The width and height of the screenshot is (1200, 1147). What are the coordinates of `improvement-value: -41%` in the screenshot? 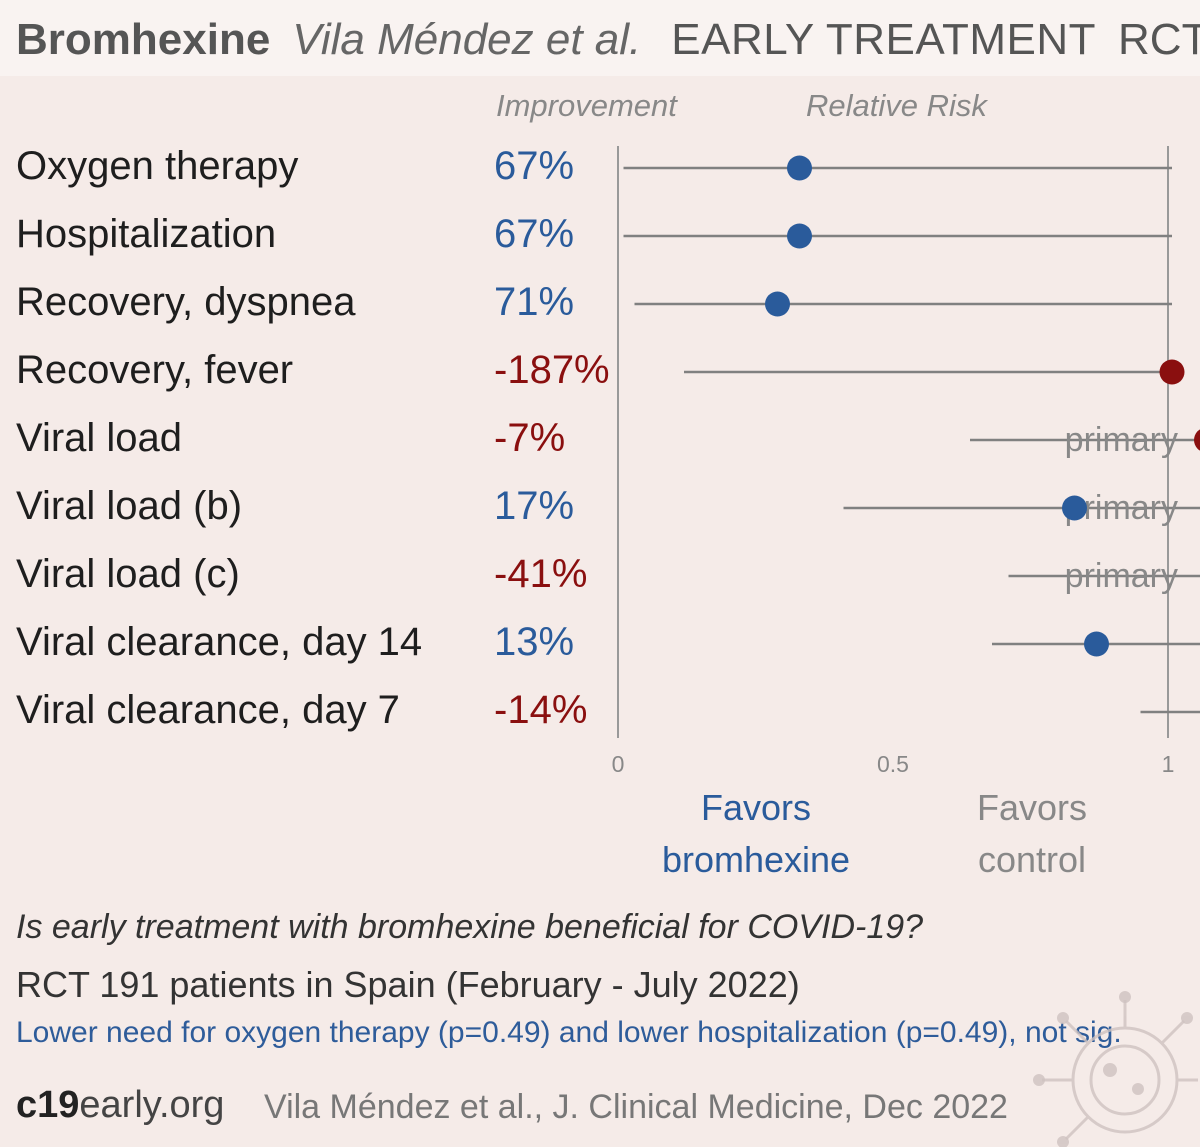 It's located at (541, 574).